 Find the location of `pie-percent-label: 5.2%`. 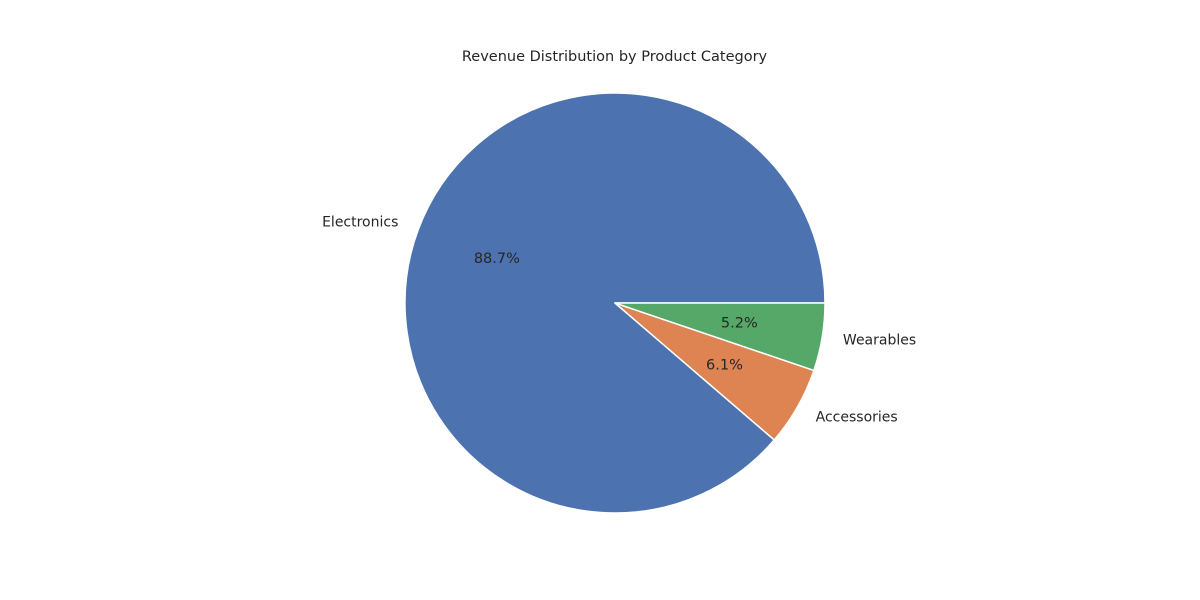

pie-percent-label: 5.2% is located at coordinates (739, 323).